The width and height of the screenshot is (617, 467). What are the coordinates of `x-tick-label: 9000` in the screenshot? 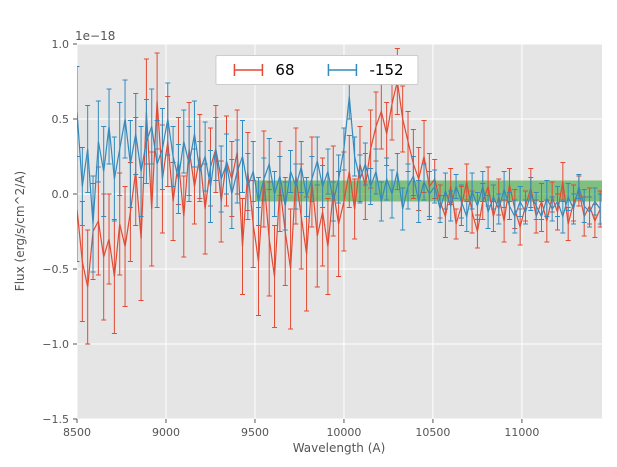 It's located at (166, 432).